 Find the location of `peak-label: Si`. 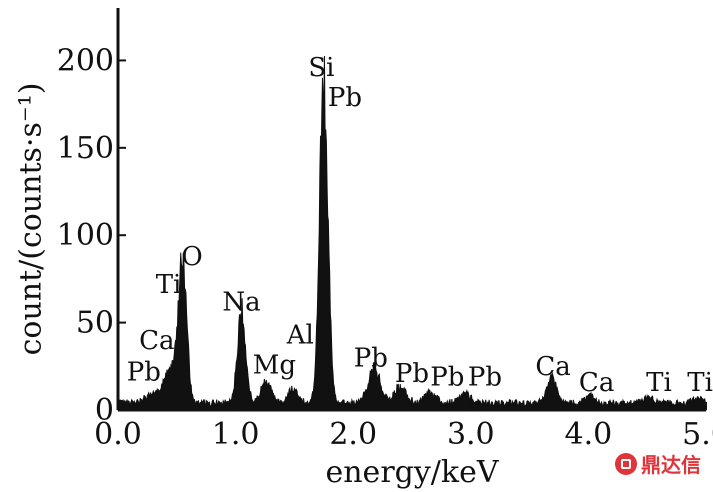

peak-label: Si is located at coordinates (321, 68).